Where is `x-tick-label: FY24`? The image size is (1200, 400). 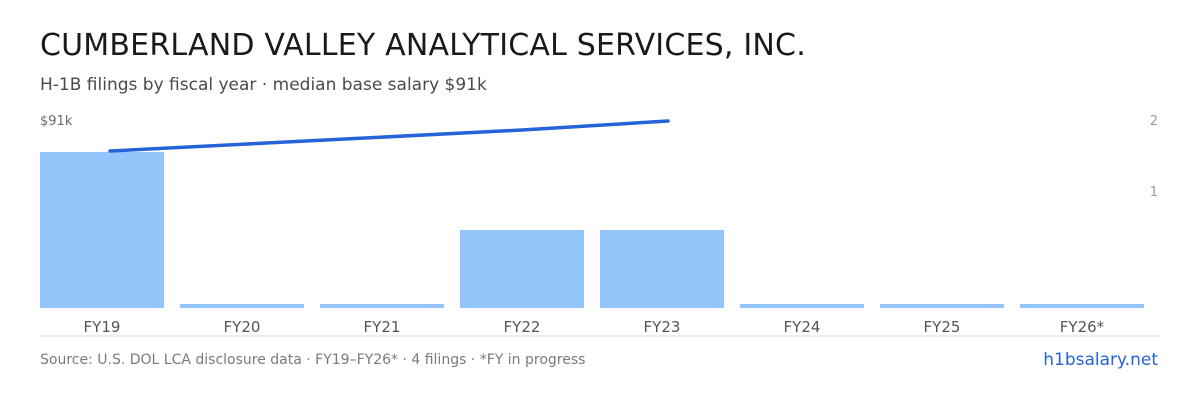
x-tick-label: FY24 is located at coordinates (802, 327).